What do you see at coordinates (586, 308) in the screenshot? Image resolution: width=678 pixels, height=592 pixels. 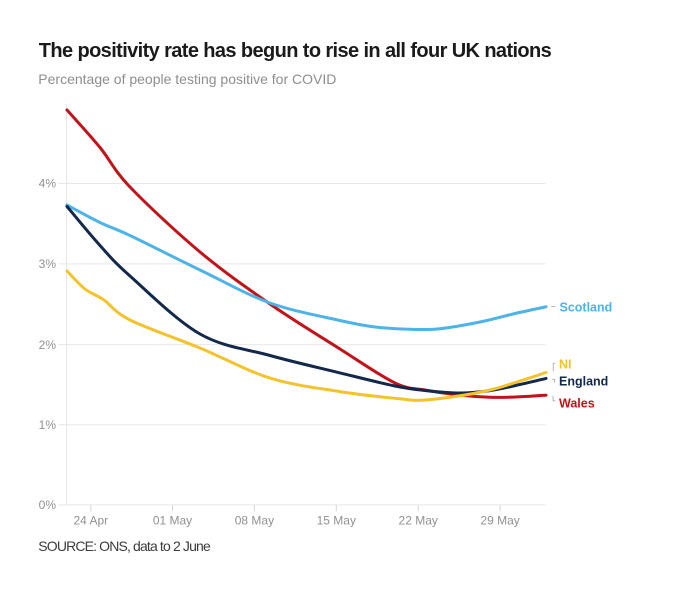 I see `svg-text: Scotland` at bounding box center [586, 308].